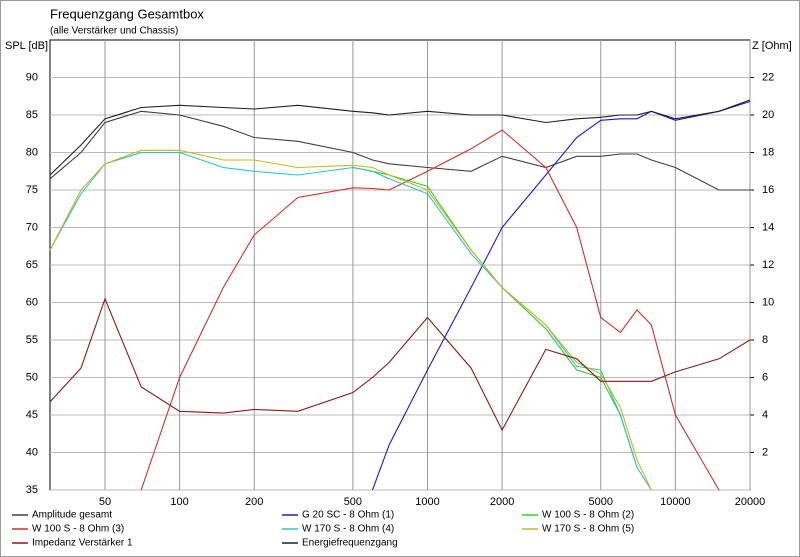 The image size is (800, 557). What do you see at coordinates (32, 490) in the screenshot?
I see `y-tick-label: 35` at bounding box center [32, 490].